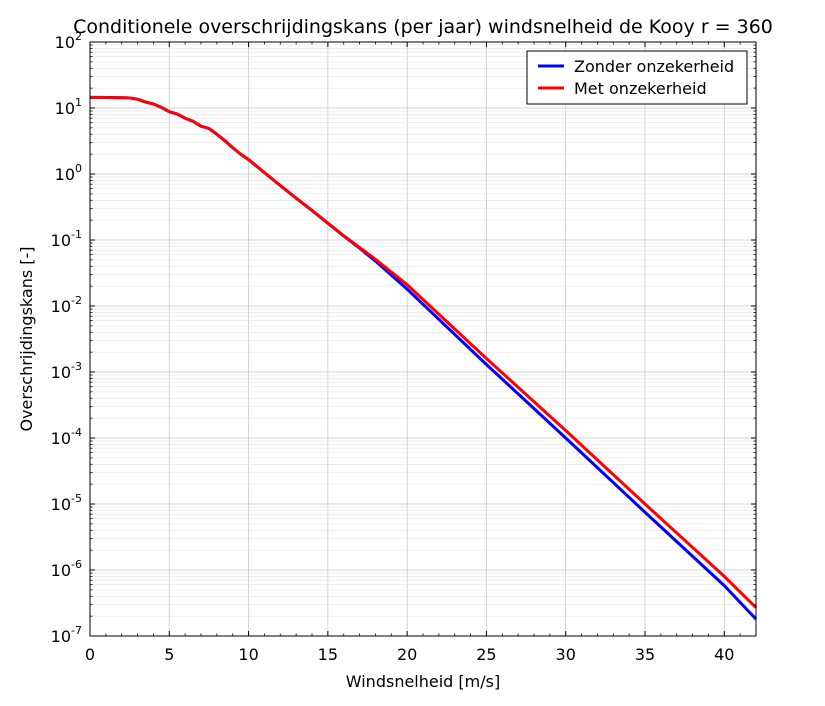  I want to click on y-tick-label: 10⁻⁵, so click(66, 503).